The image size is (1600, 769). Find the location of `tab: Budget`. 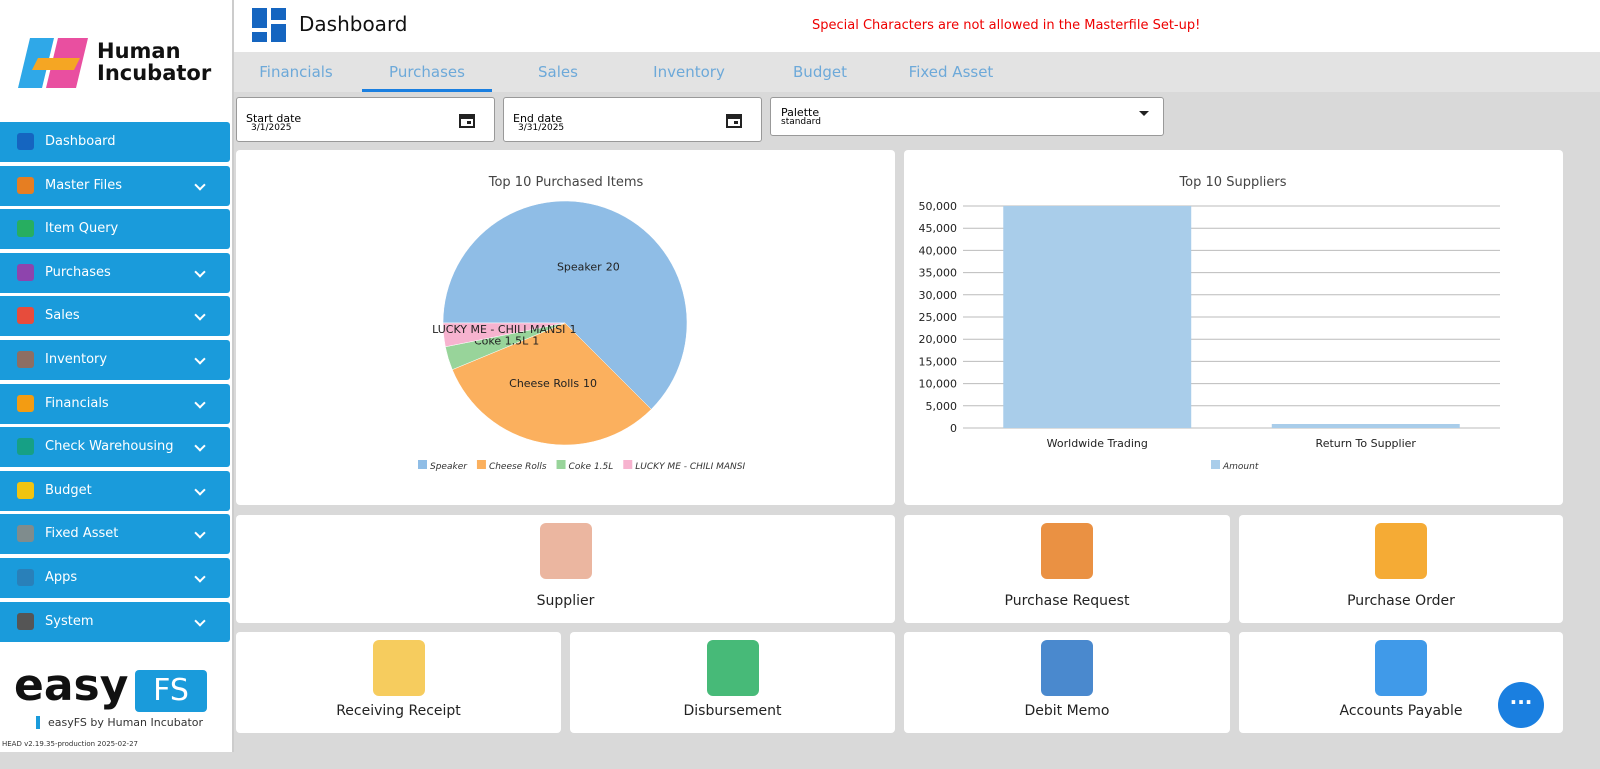

tab: Budget is located at coordinates (820, 72).